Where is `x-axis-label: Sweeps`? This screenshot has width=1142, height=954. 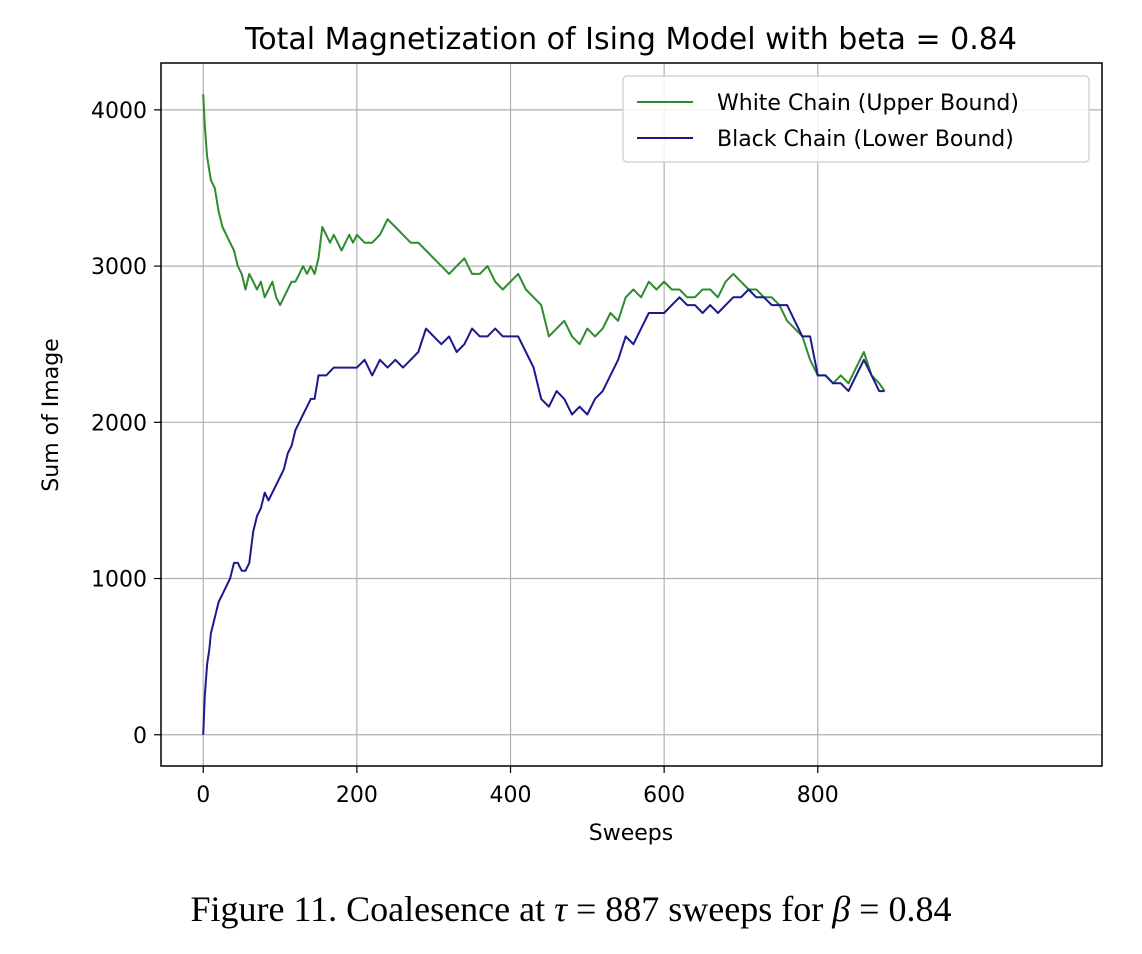
x-axis-label: Sweeps is located at coordinates (631, 833).